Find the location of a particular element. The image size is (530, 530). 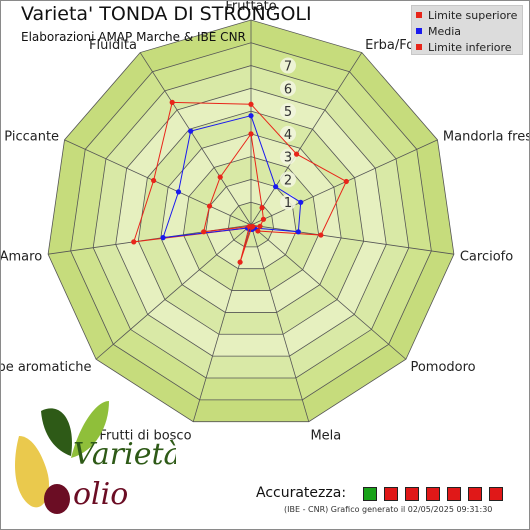

axis-label: Carciofo is located at coordinates (486, 257).